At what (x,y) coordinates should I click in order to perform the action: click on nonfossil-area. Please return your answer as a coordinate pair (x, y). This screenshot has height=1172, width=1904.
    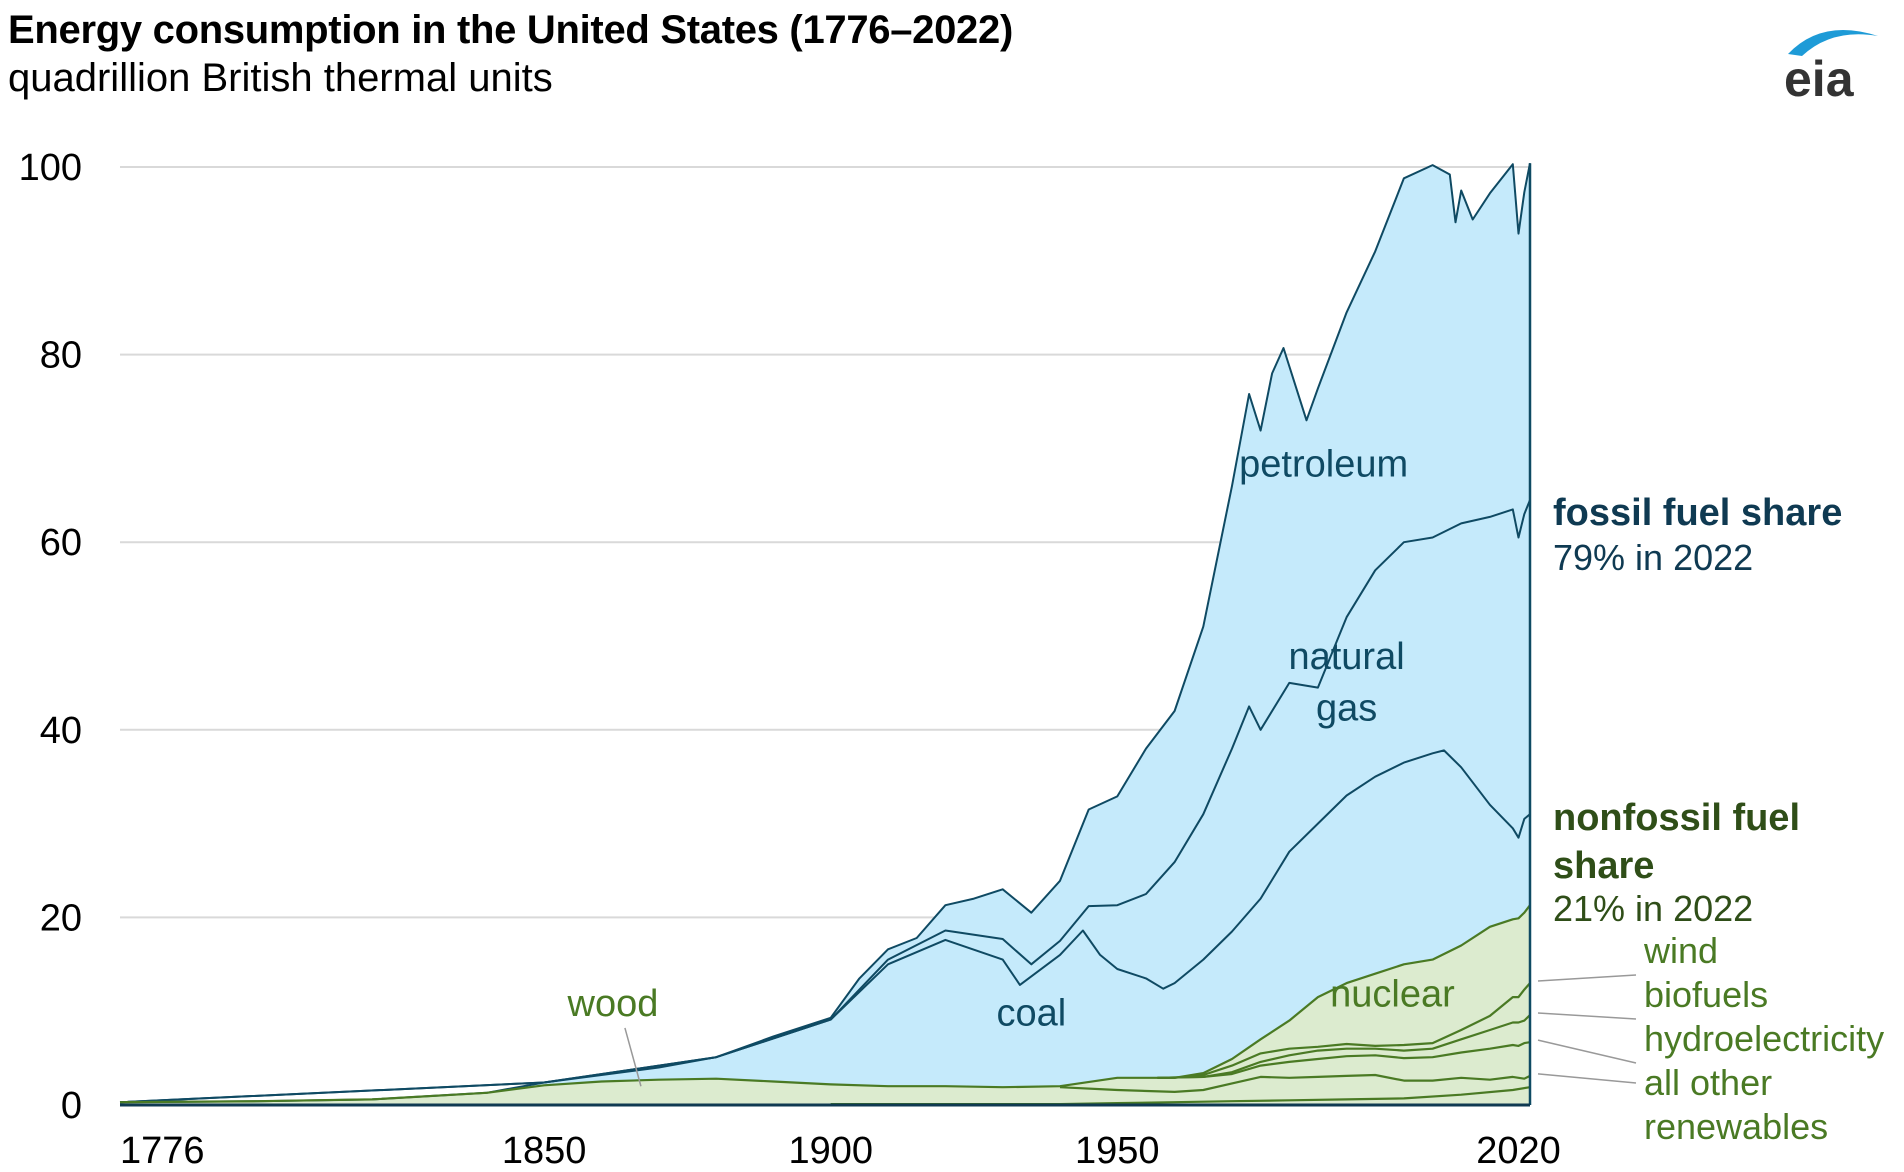
    Looking at the image, I should click on (825, 1005).